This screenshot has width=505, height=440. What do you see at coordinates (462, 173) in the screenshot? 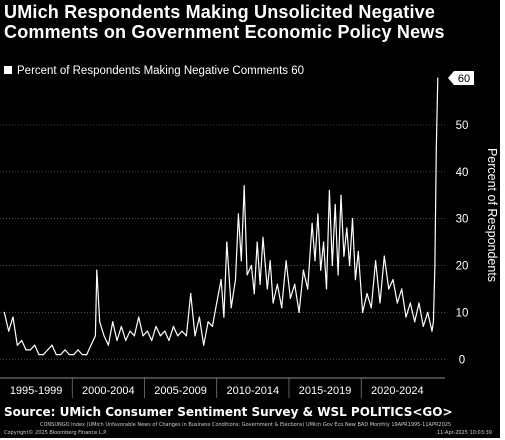
I see `y-tick-label: 40` at bounding box center [462, 173].